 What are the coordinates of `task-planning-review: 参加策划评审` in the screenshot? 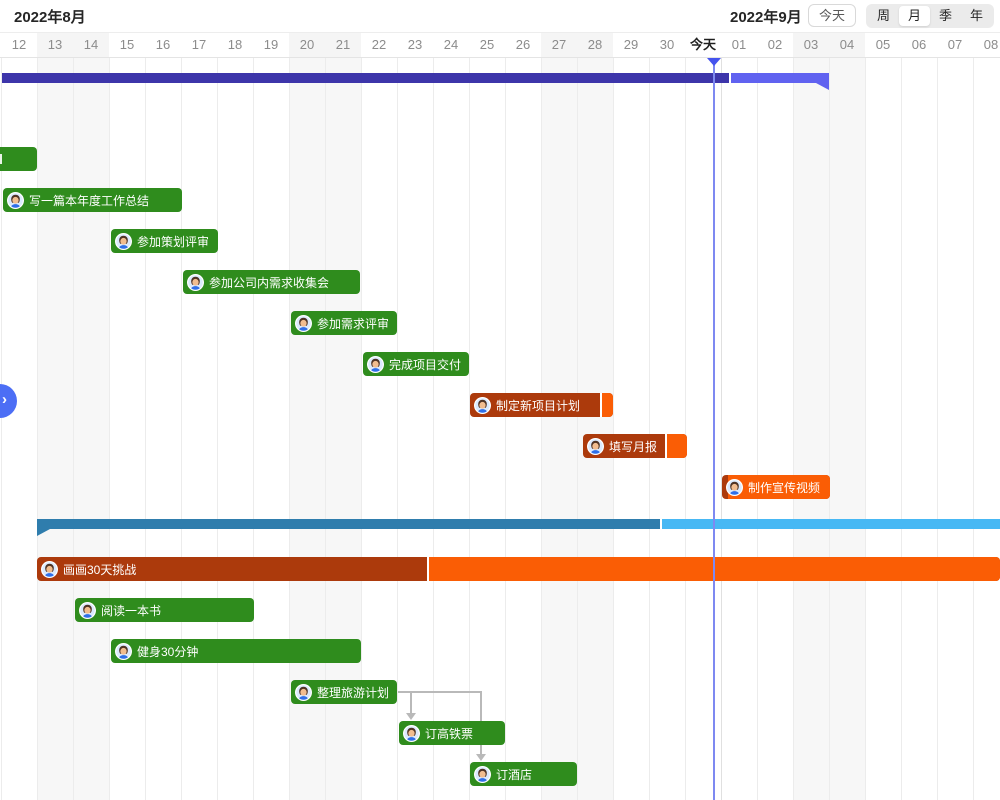 It's located at (164, 241).